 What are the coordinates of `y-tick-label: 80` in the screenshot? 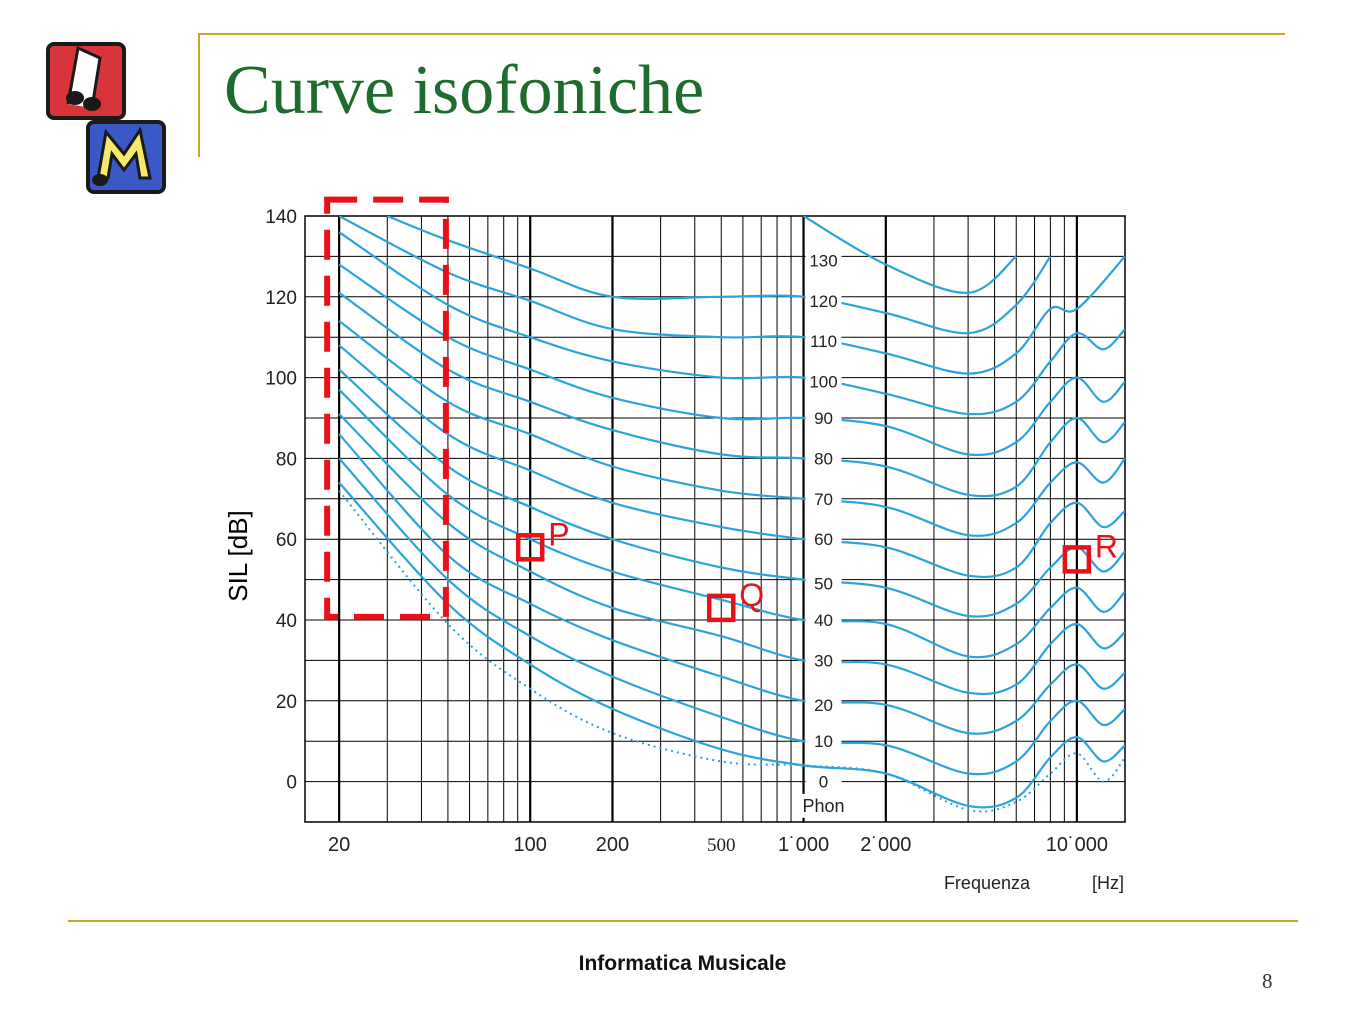 It's located at (286, 459).